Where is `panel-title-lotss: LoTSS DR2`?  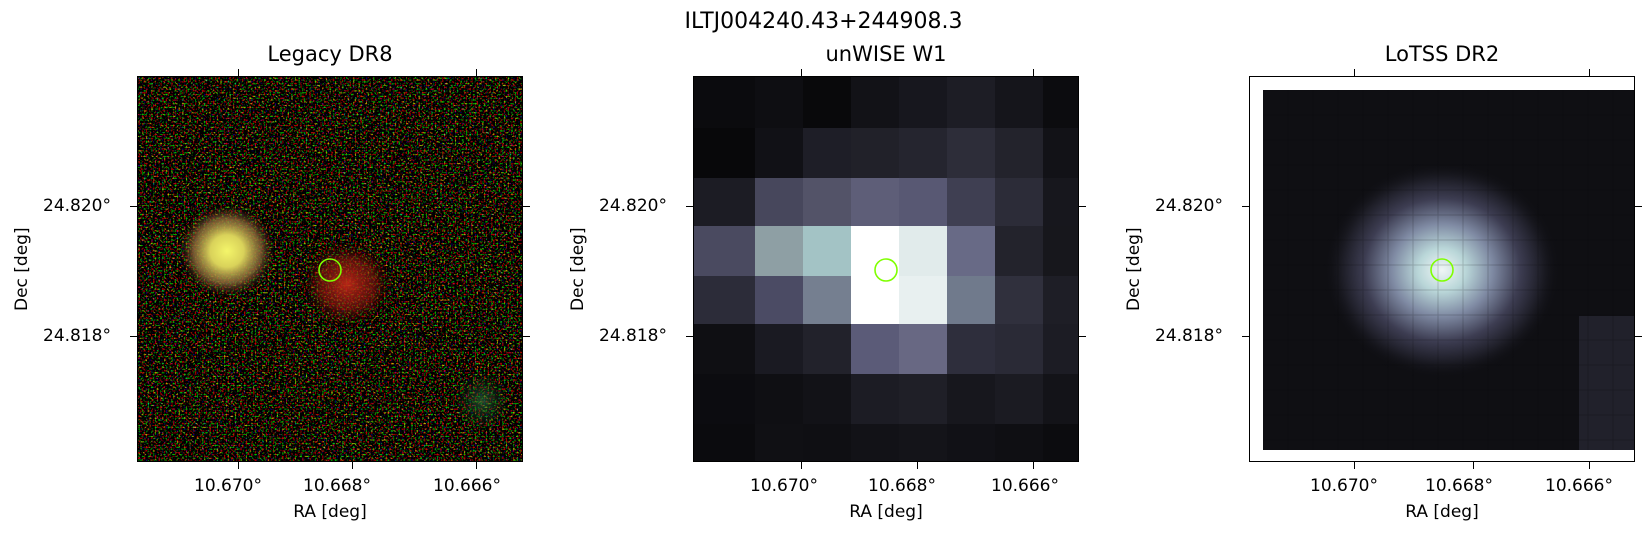 panel-title-lotss: LoTSS DR2 is located at coordinates (1442, 54).